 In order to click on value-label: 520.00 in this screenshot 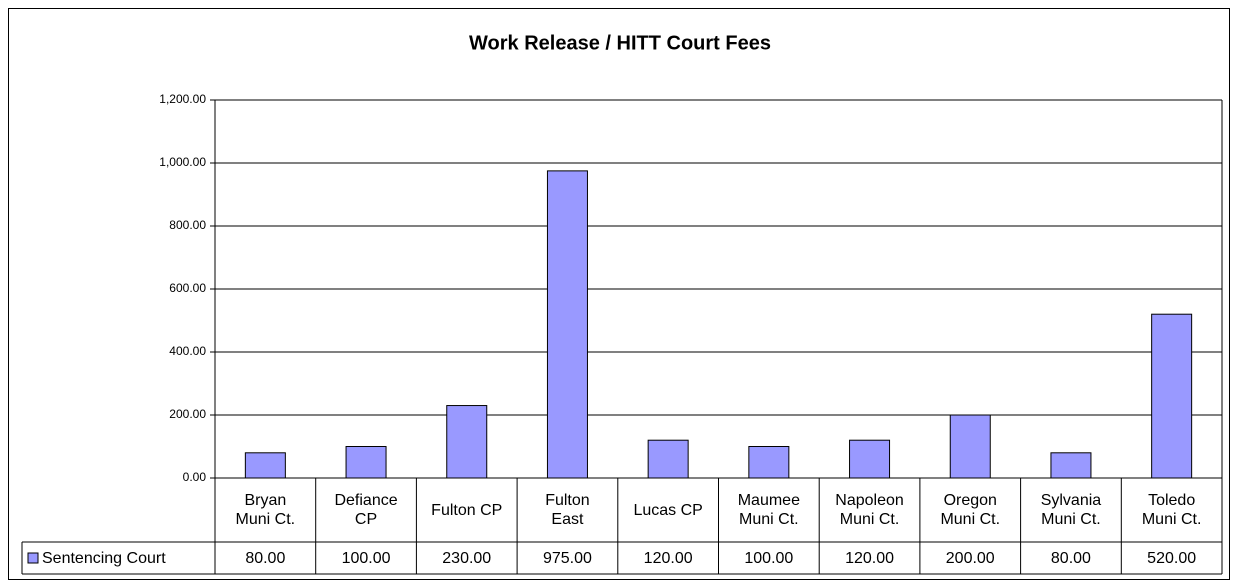, I will do `click(1172, 558)`.